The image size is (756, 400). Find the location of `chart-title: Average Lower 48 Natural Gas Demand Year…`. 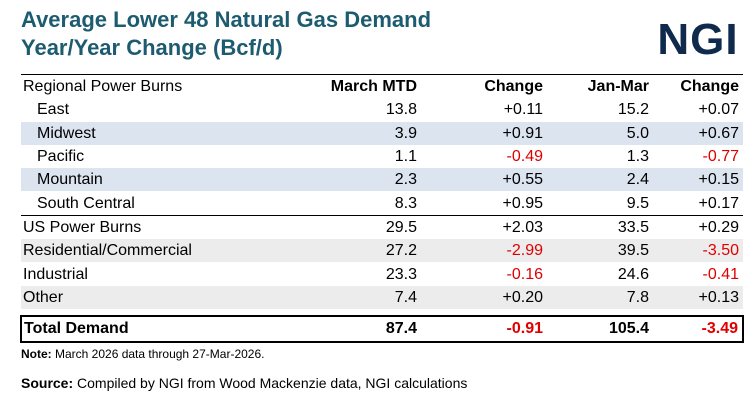

chart-title: Average Lower 48 Natural Gas Demand Year… is located at coordinates (226, 34).